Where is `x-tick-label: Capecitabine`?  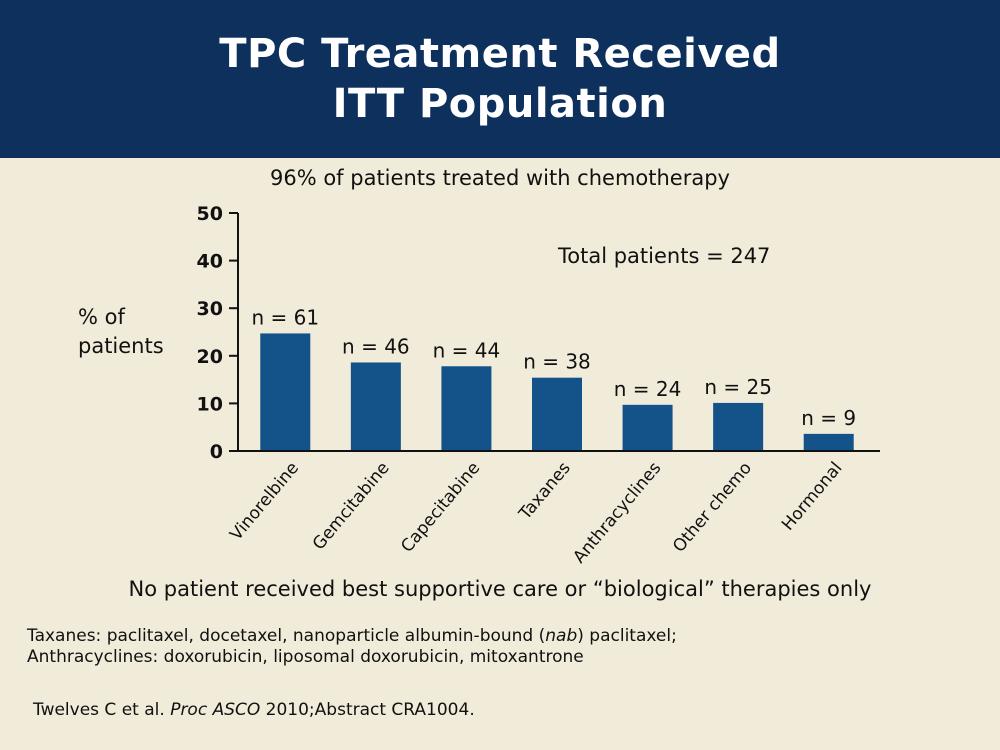 x-tick-label: Capecitabine is located at coordinates (440, 507).